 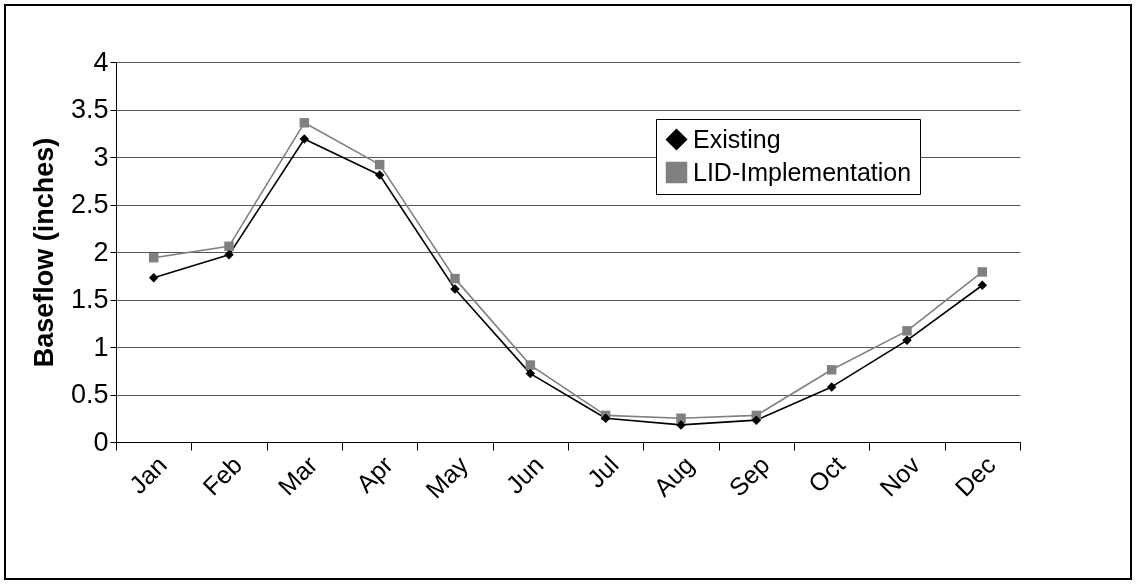 I want to click on legend-label: LID-Implementation, so click(x=802, y=171).